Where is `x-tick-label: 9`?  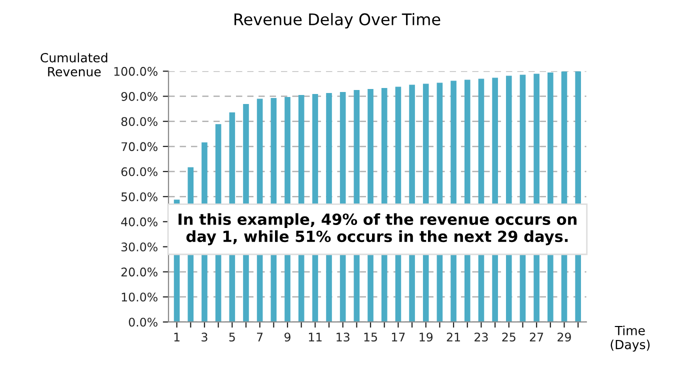 x-tick-label: 9 is located at coordinates (287, 337).